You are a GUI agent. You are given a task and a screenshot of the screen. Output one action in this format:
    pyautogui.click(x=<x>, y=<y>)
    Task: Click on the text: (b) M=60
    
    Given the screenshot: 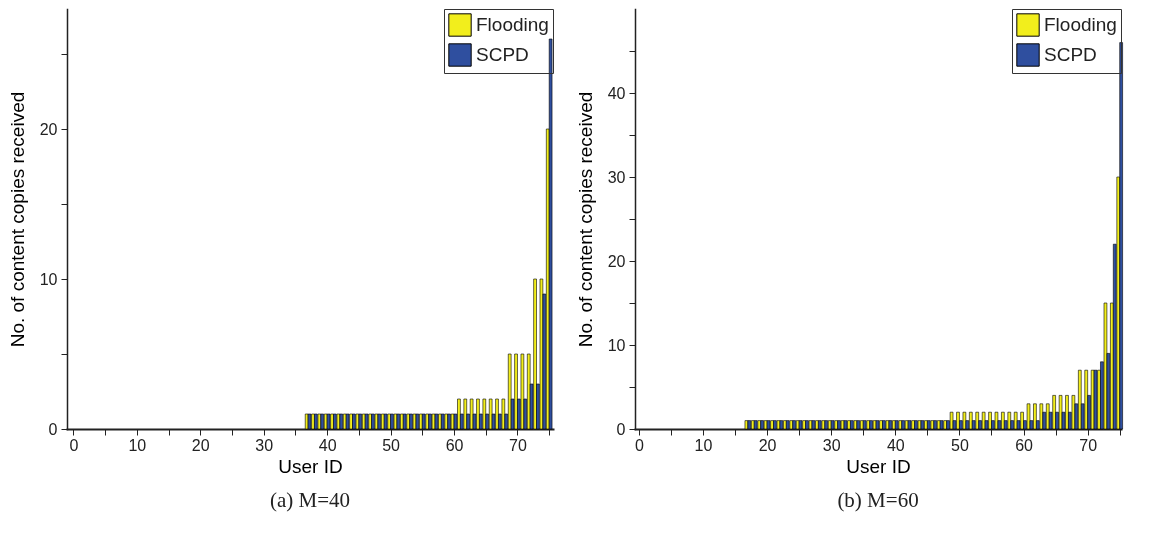 What is the action you would take?
    pyautogui.click(x=878, y=500)
    